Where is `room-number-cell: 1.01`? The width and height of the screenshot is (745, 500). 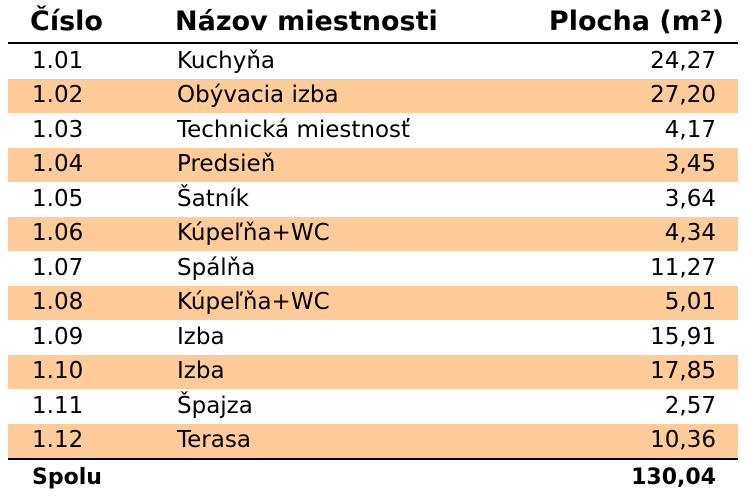
room-number-cell: 1.01 is located at coordinates (80, 61).